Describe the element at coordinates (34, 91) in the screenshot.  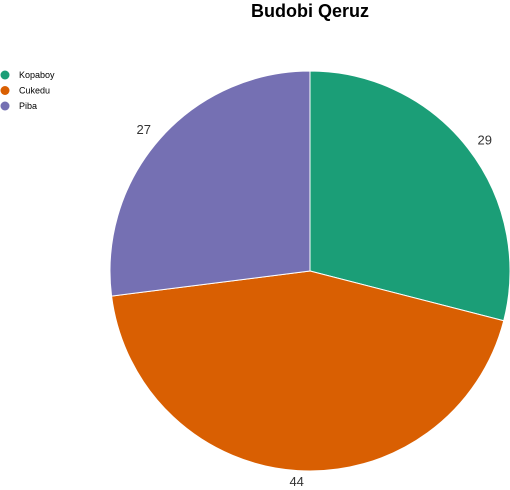
I see `legend-label-cukedu: Cukedu` at that location.